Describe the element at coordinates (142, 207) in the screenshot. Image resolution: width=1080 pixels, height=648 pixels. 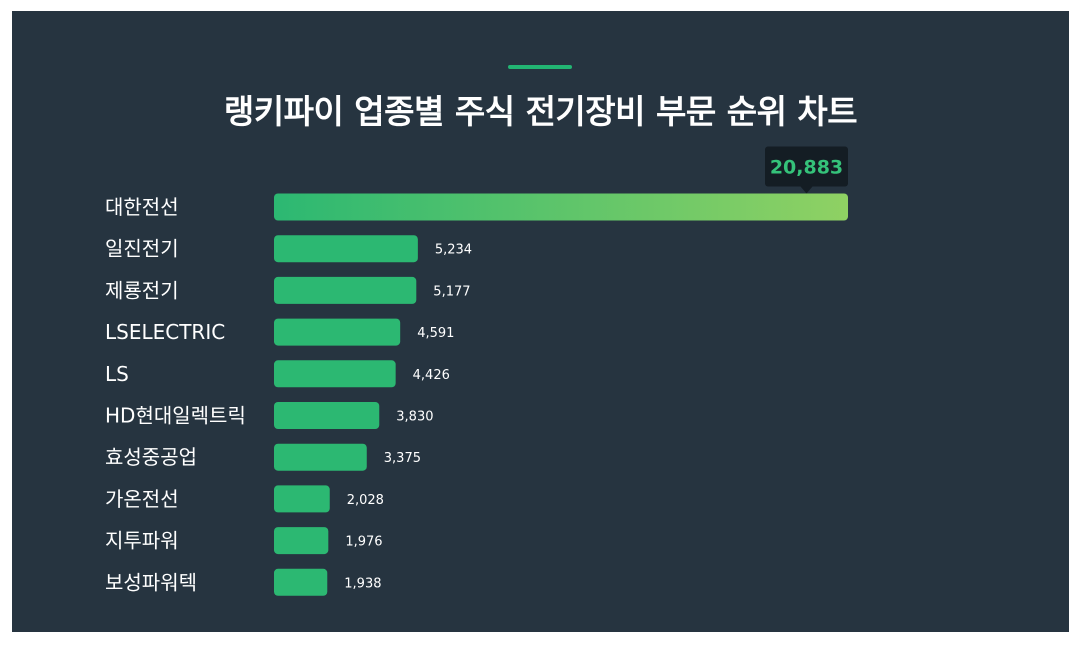
I see `category-label: 대한전선` at that location.